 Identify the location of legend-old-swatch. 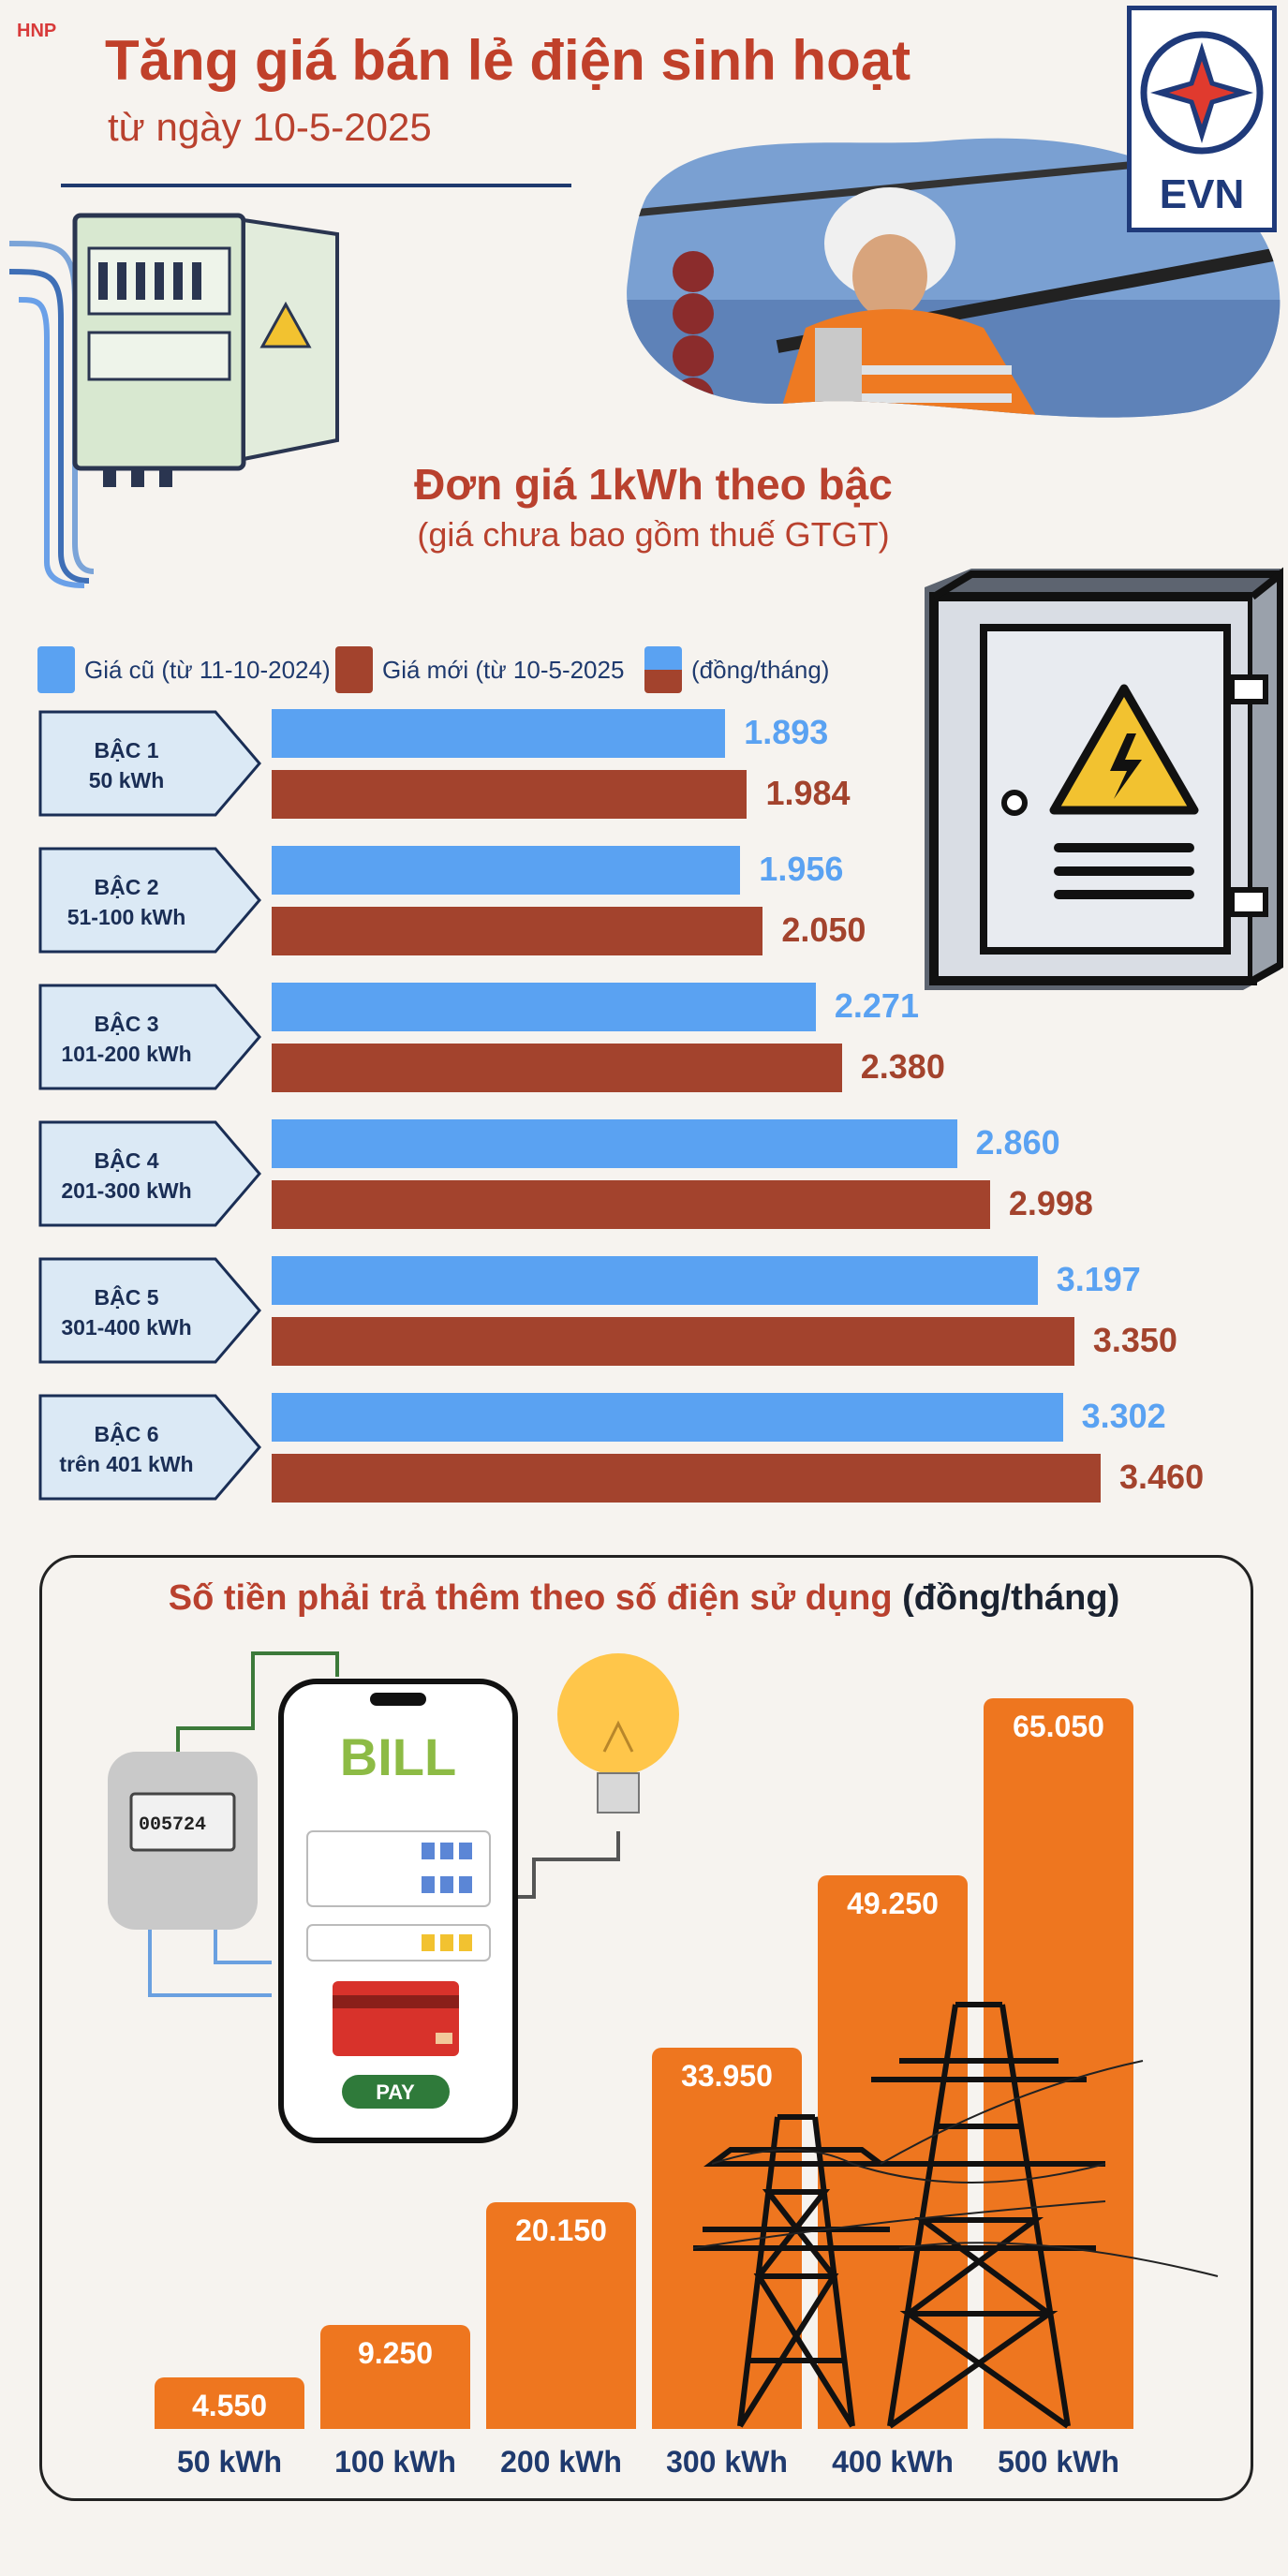
(56, 669).